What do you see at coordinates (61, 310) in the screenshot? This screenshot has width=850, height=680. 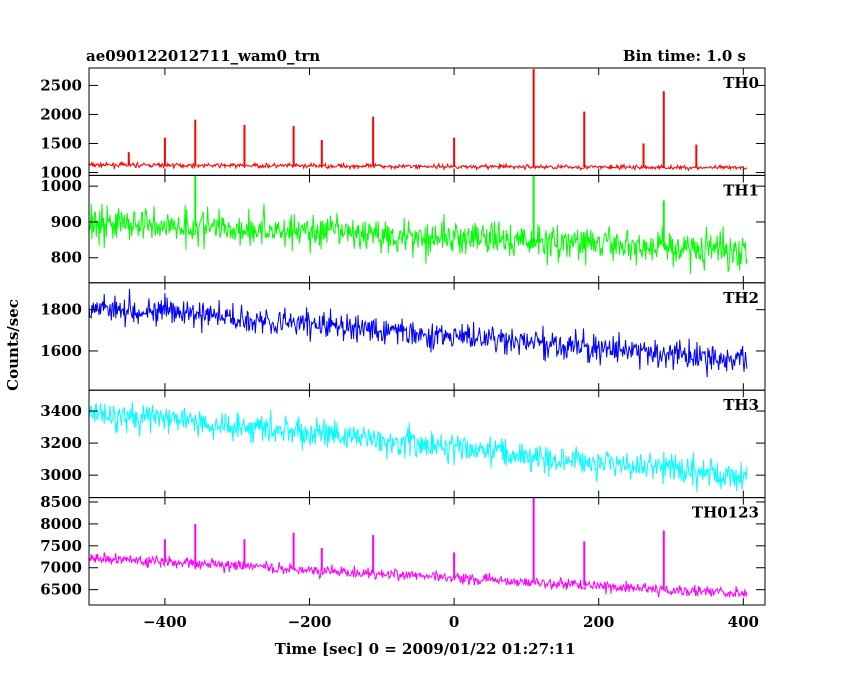 I see `y-tick-label: 1800` at bounding box center [61, 310].